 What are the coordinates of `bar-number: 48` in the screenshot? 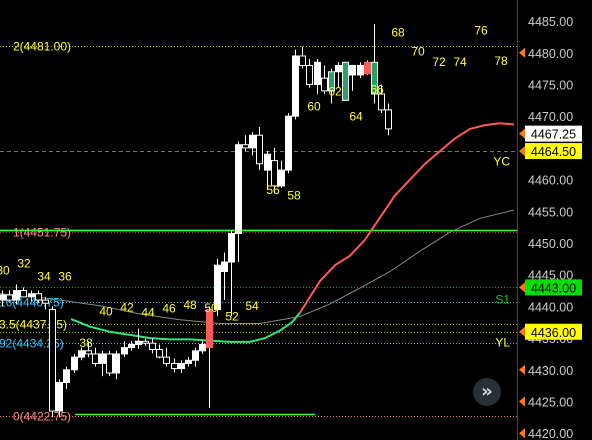 It's located at (190, 305).